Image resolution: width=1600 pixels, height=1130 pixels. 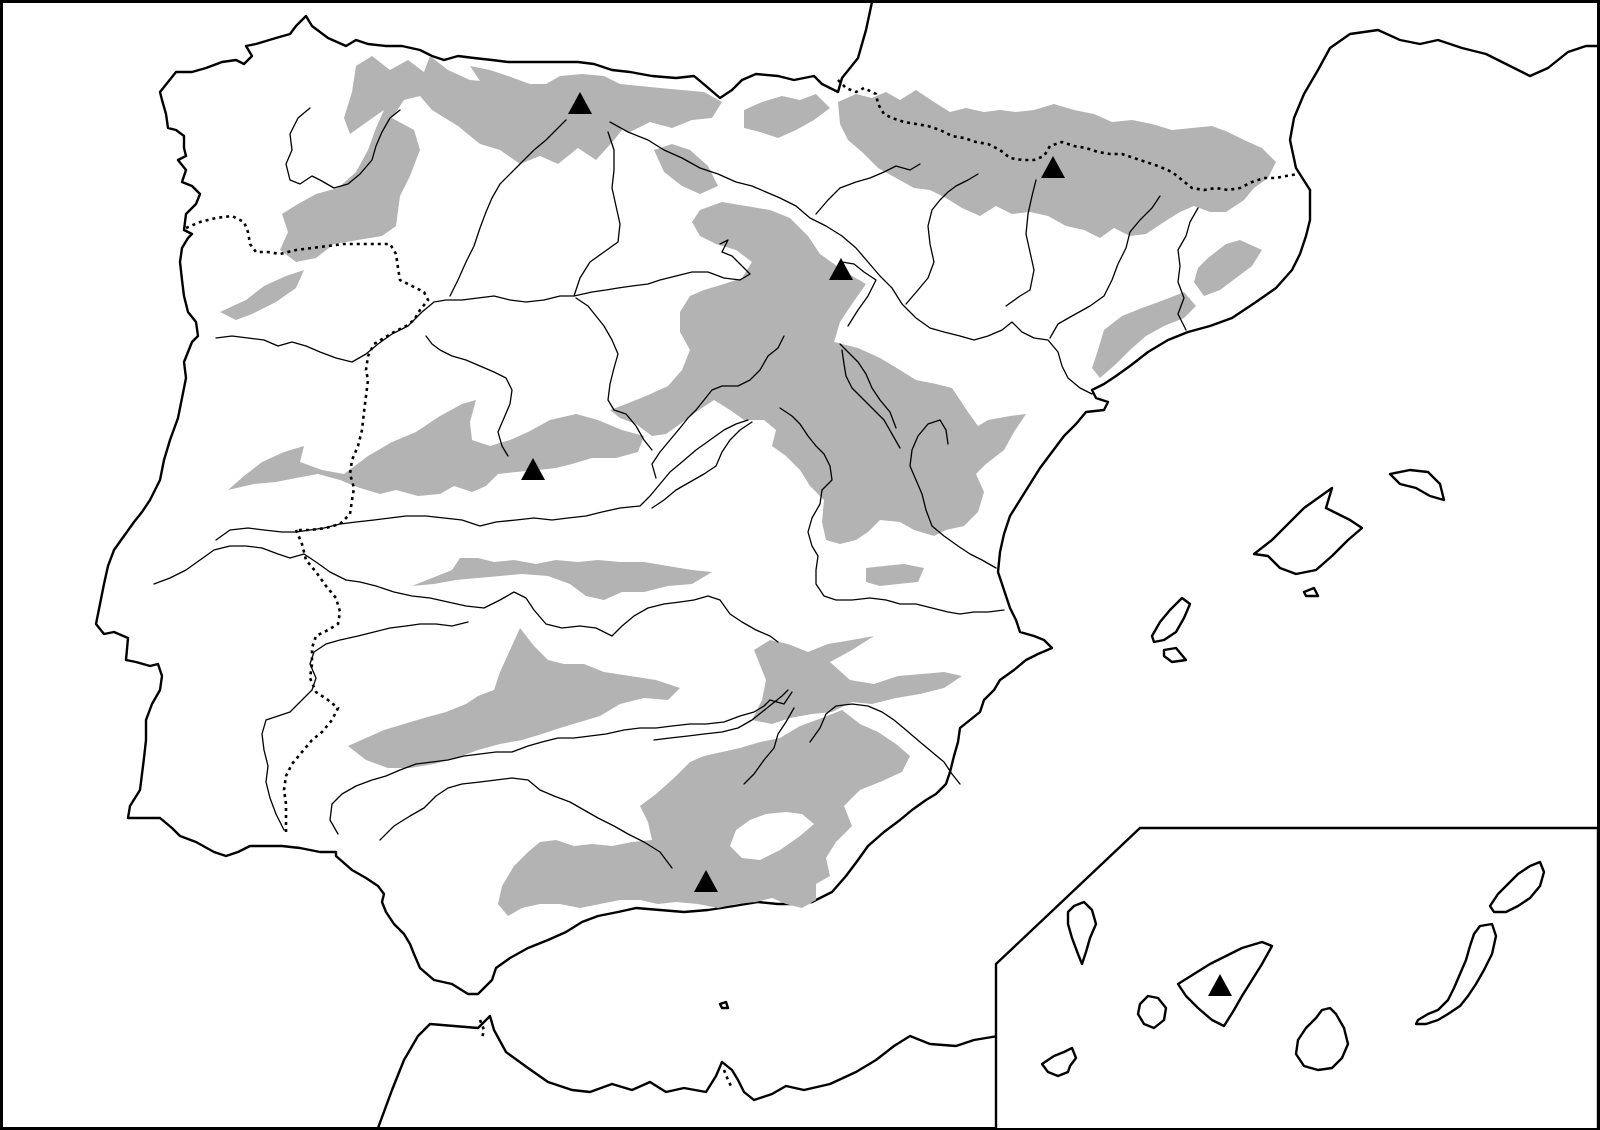 What do you see at coordinates (1171, 620) in the screenshot?
I see `ibiza` at bounding box center [1171, 620].